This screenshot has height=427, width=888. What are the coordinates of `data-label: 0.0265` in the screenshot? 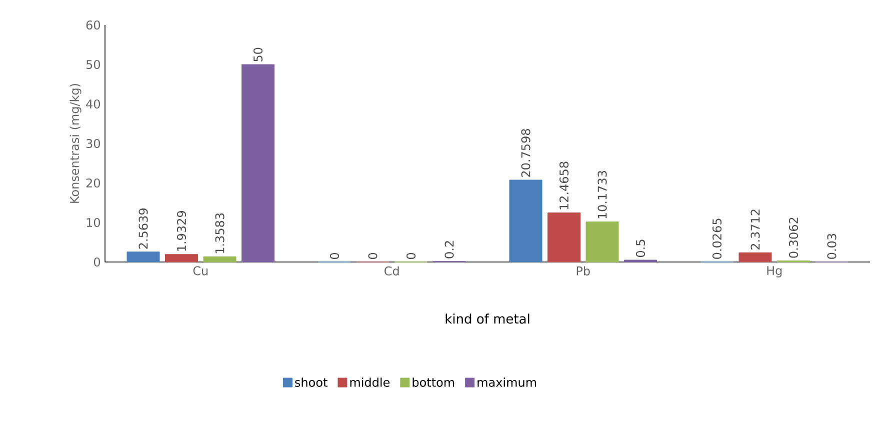 It's located at (717, 238).